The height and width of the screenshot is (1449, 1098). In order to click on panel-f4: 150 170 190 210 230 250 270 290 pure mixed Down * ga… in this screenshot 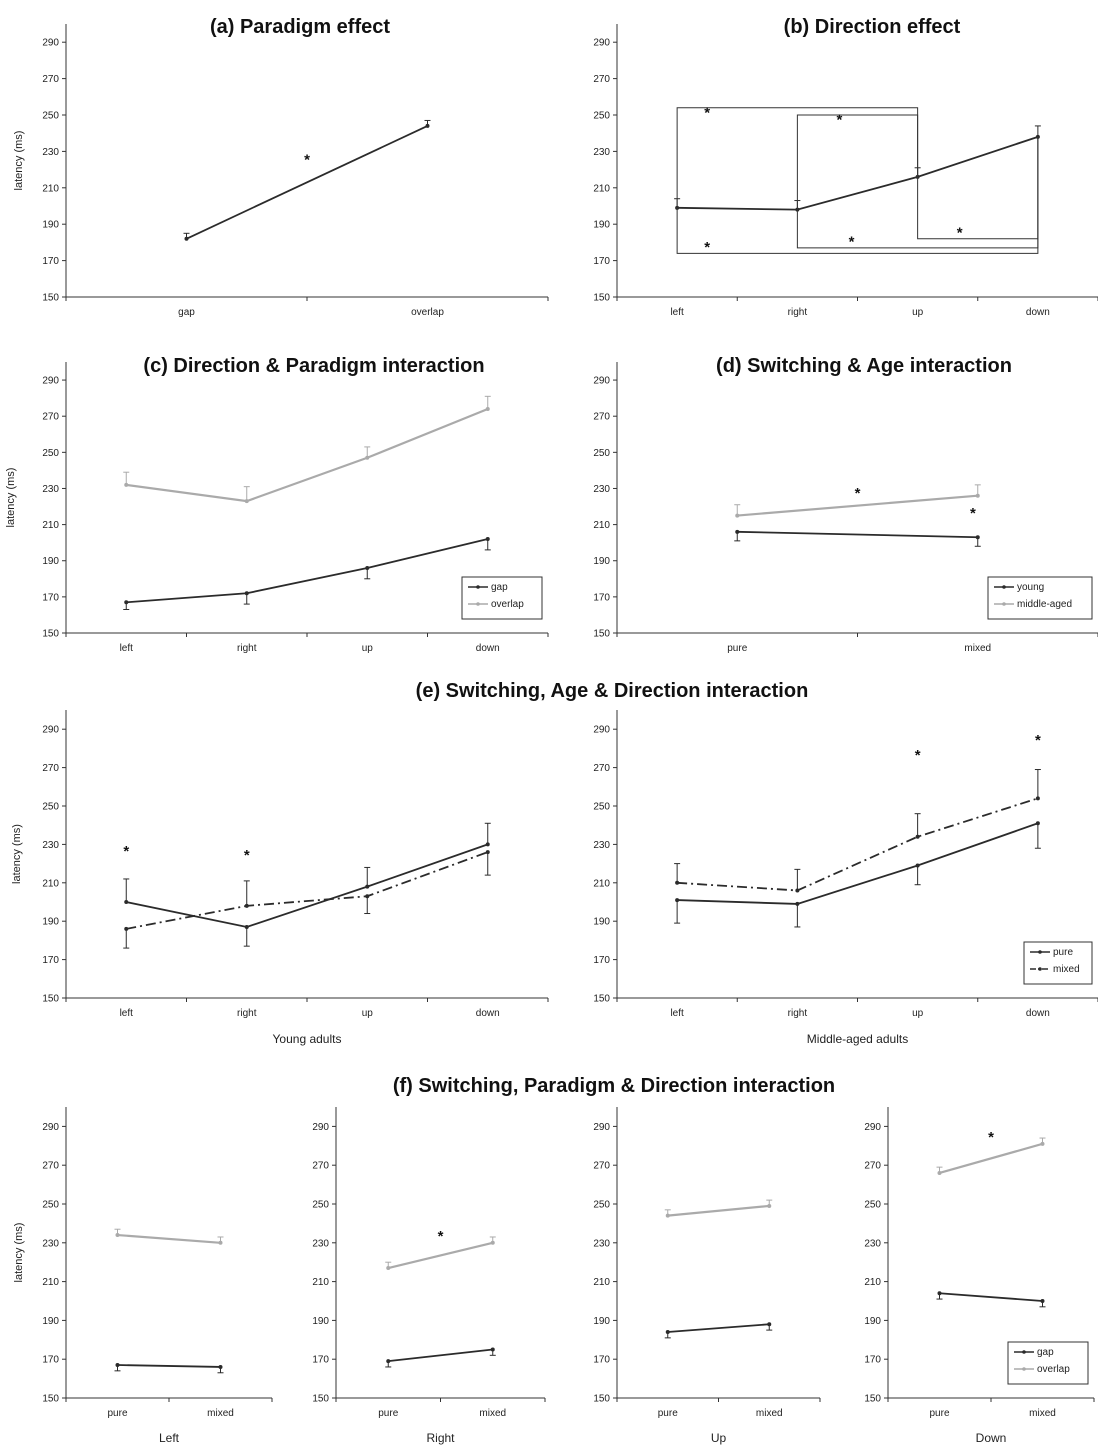, I will do `click(979, 1276)`.